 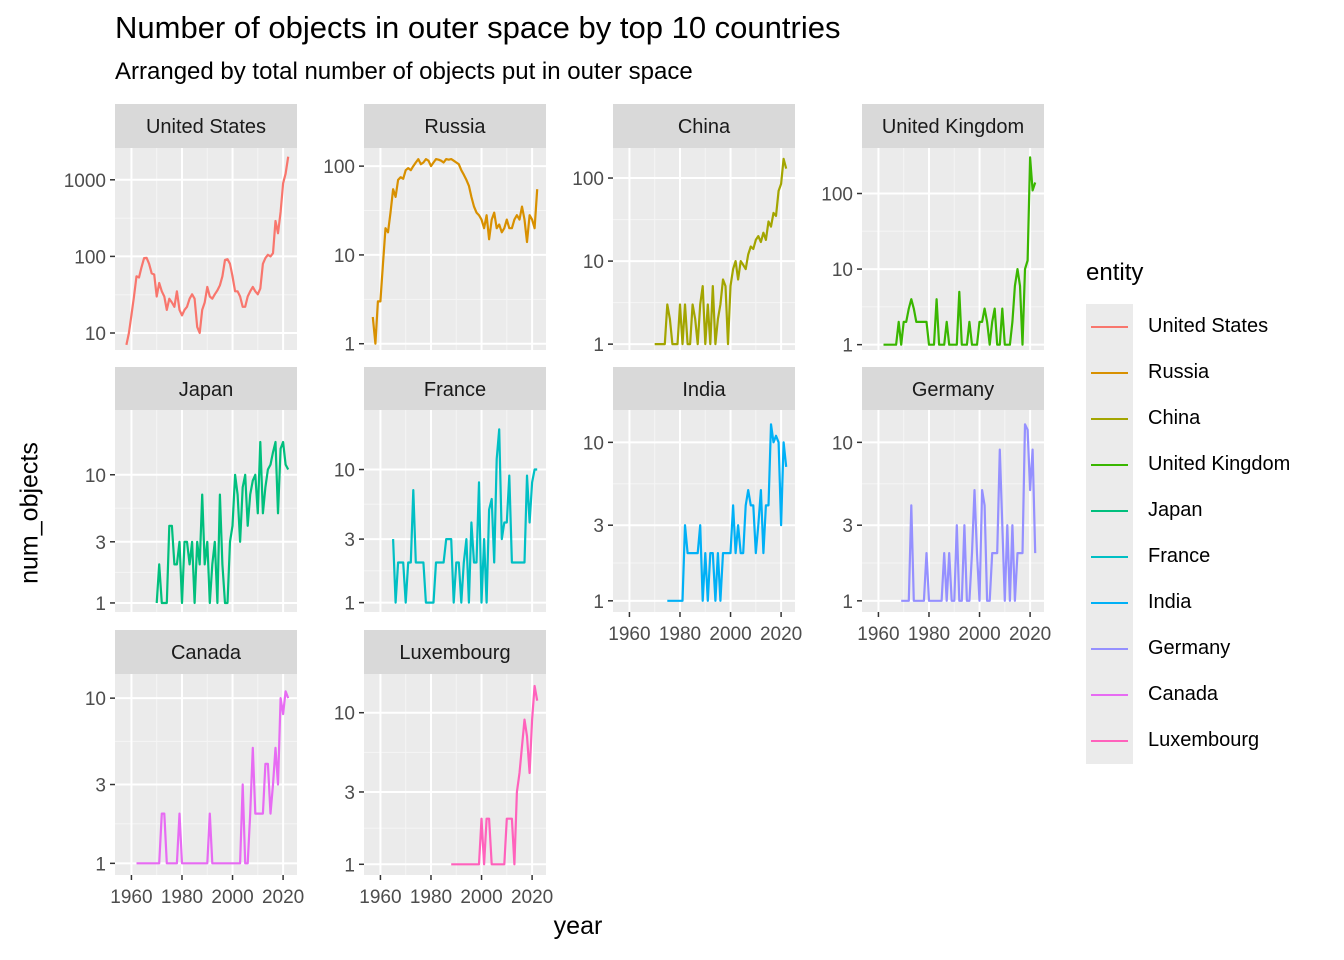 I want to click on facet-strip-label: Luxembourg, so click(x=454, y=653).